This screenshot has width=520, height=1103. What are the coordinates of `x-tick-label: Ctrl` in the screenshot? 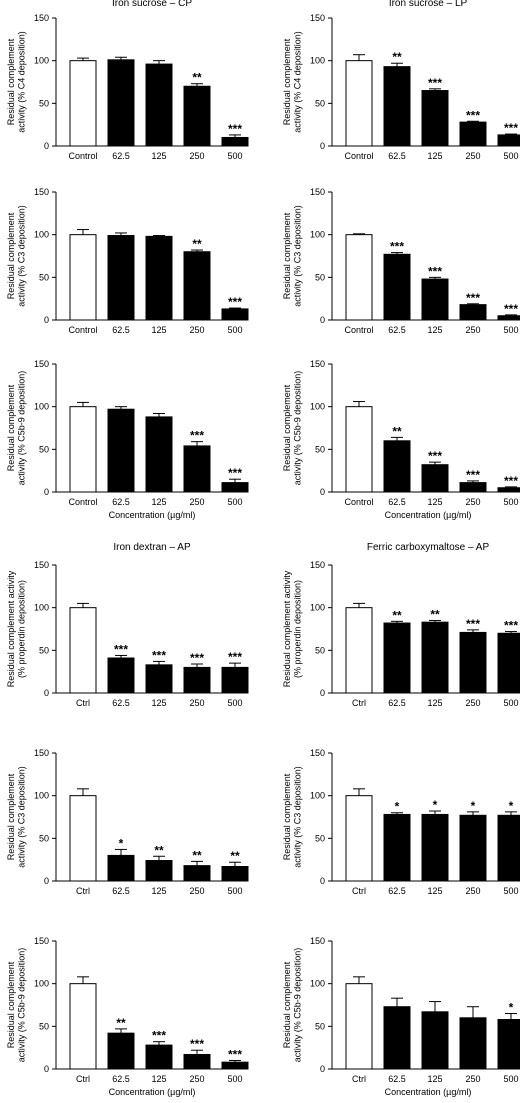 It's located at (359, 891).